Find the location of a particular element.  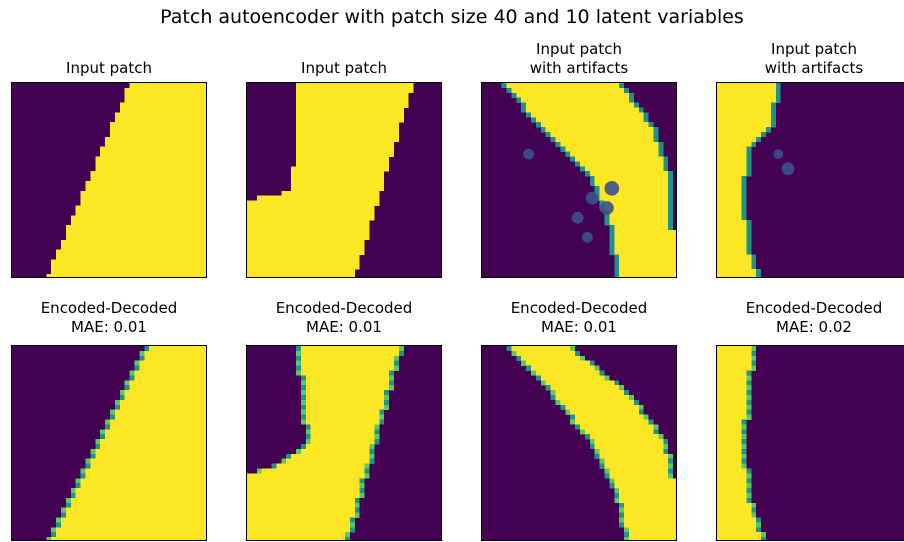

panel-title: Input patch is located at coordinates (109, 68).